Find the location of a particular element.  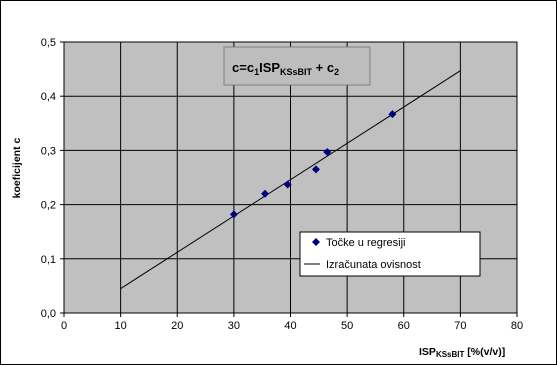

y-tick-label: 0,0 is located at coordinates (48, 314).